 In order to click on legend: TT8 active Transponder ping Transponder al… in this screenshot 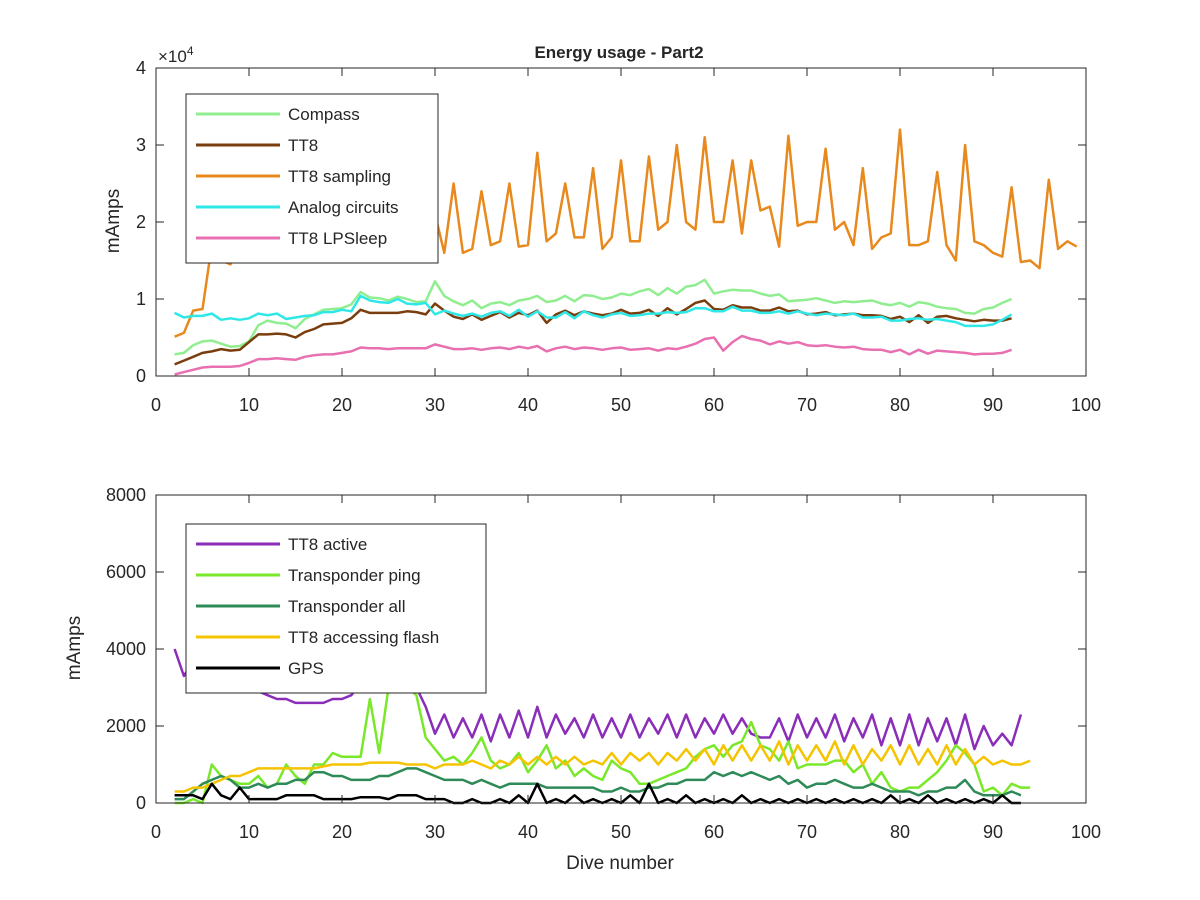, I will do `click(336, 608)`.